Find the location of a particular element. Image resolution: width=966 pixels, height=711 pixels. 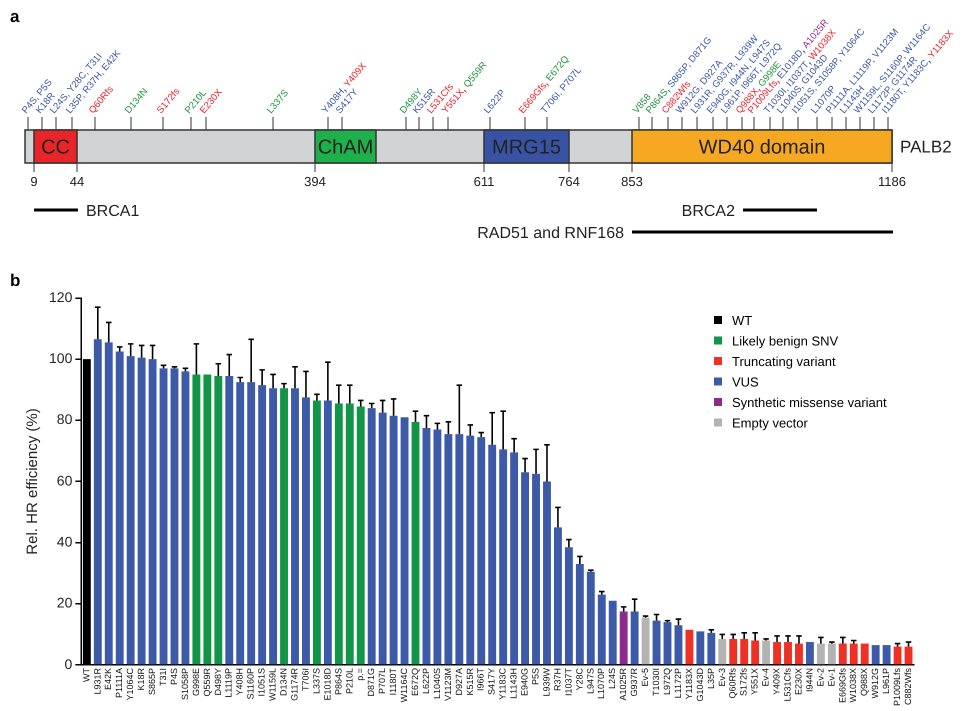

y-tick-label: 20 is located at coordinates (64, 602).